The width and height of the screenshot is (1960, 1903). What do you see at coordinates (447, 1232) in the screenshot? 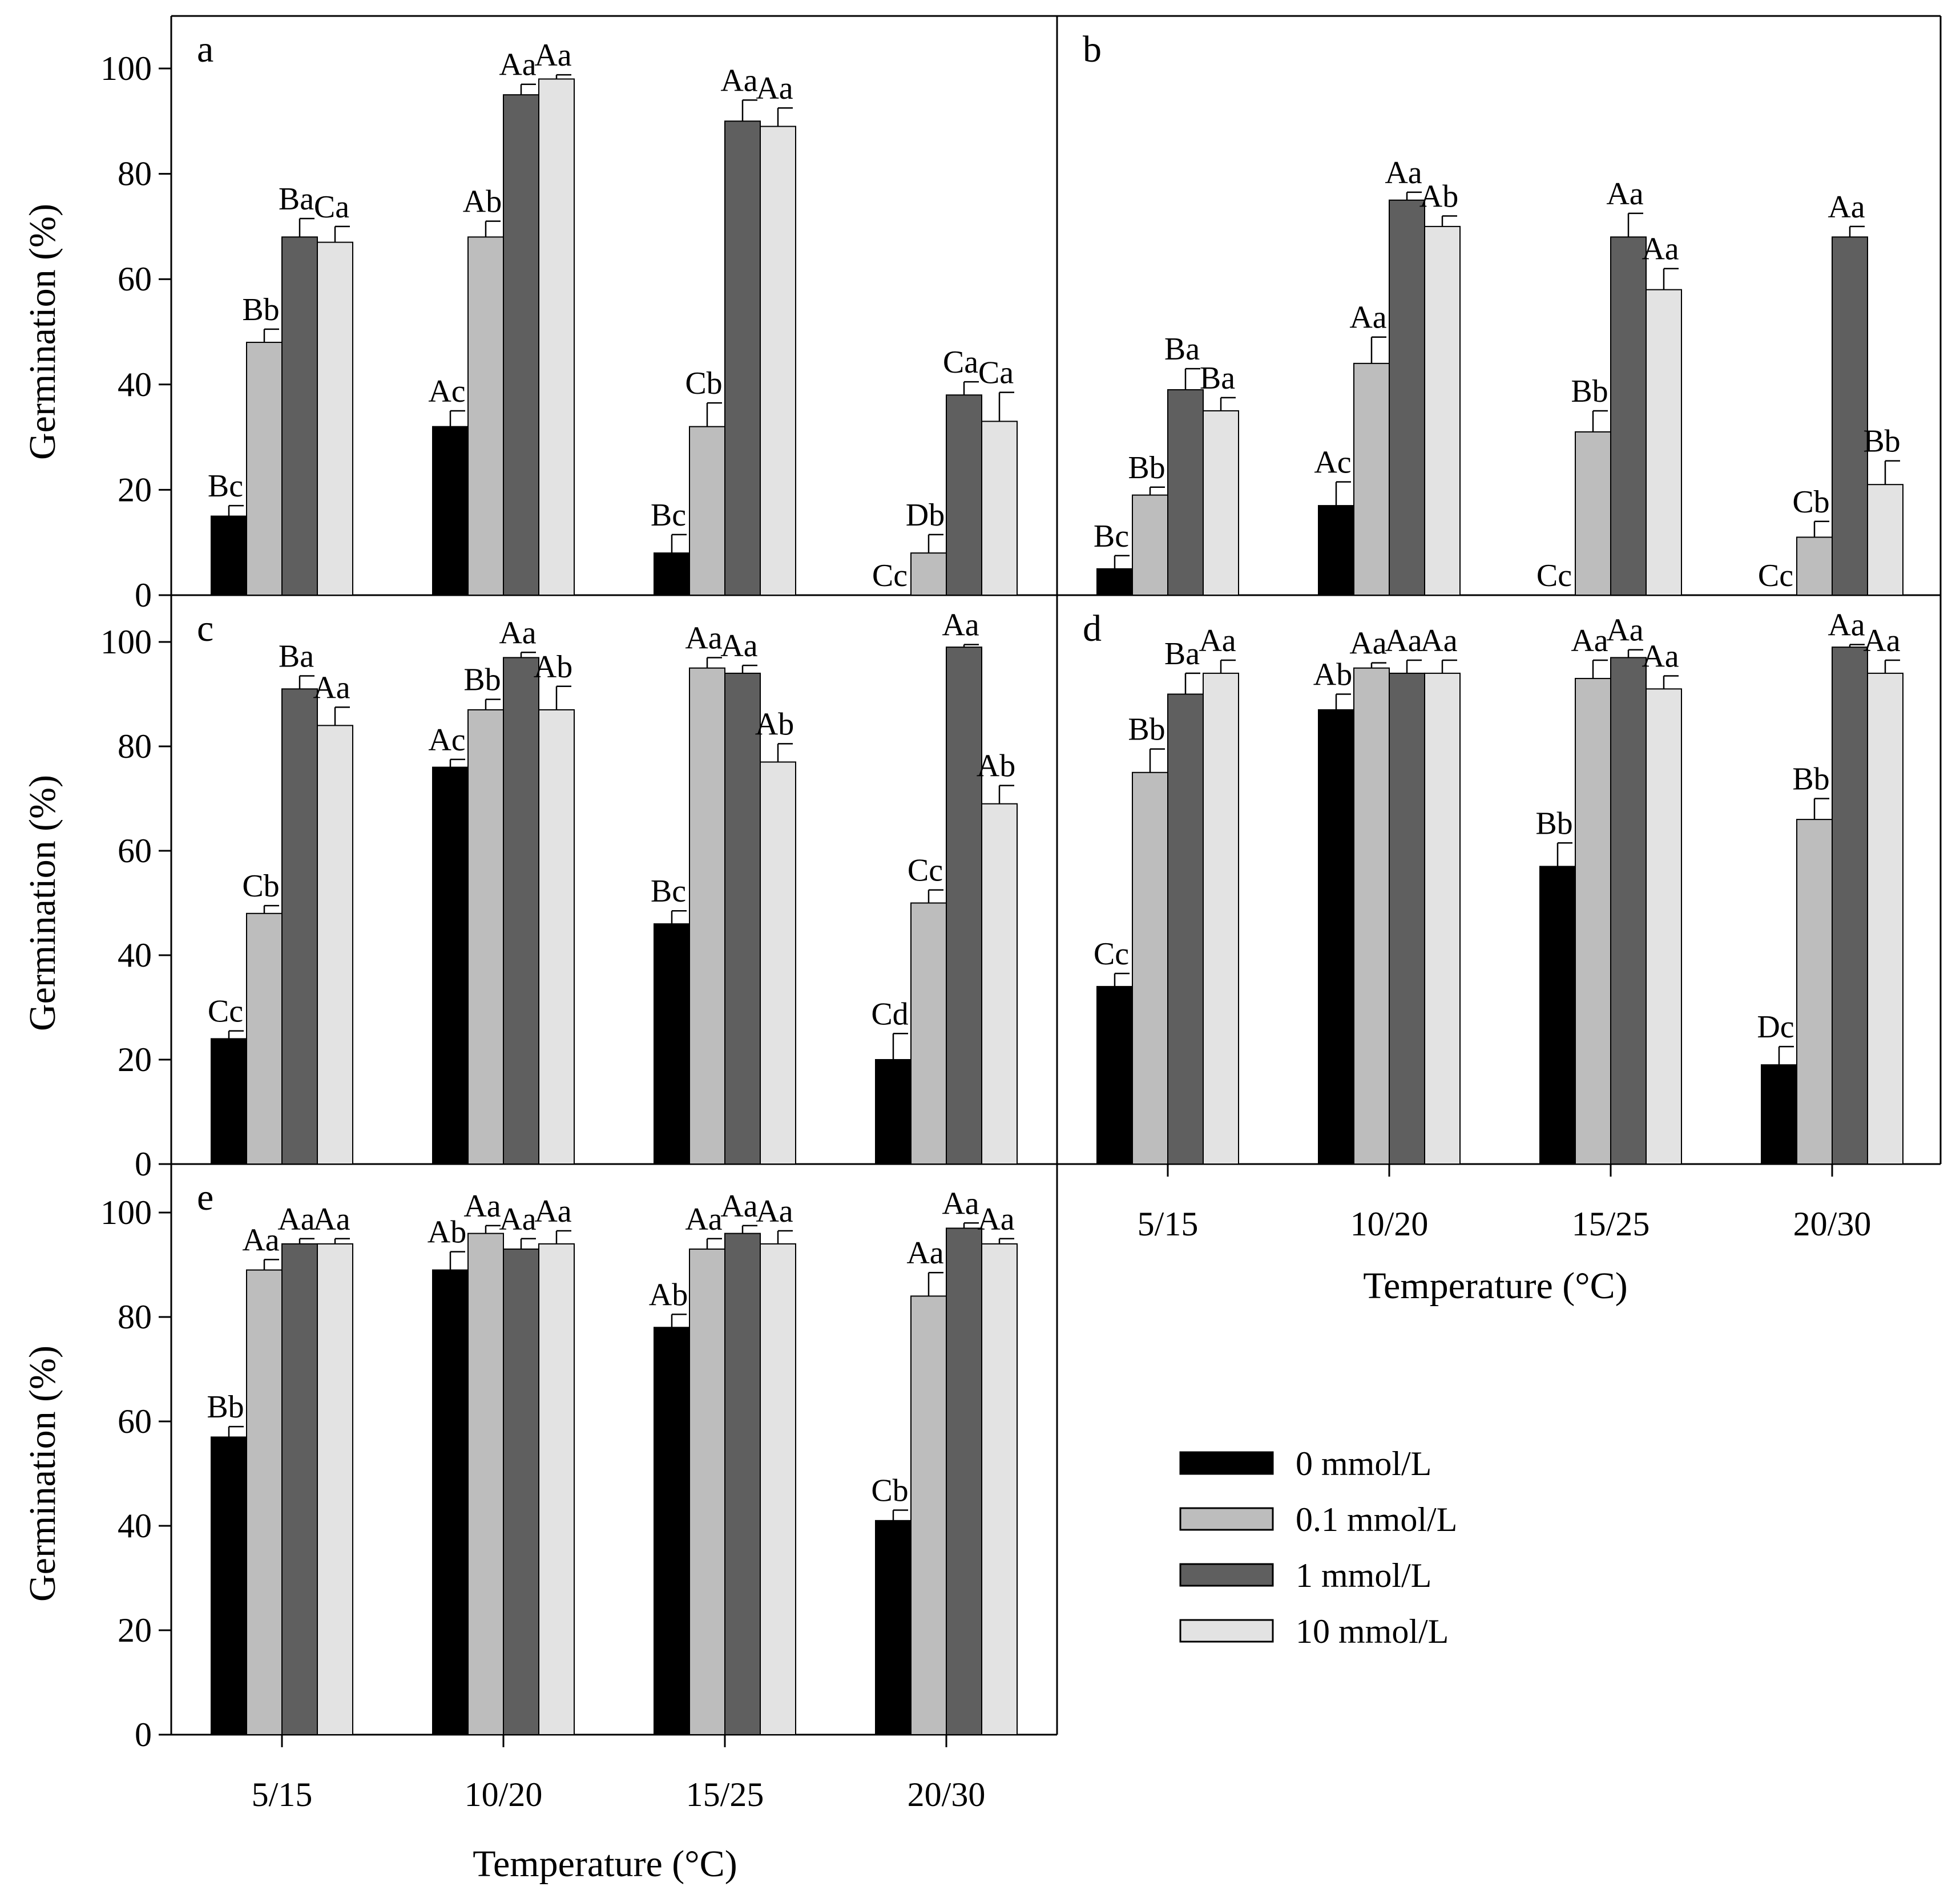
I see `letter-label-e-1-0: Ab` at bounding box center [447, 1232].